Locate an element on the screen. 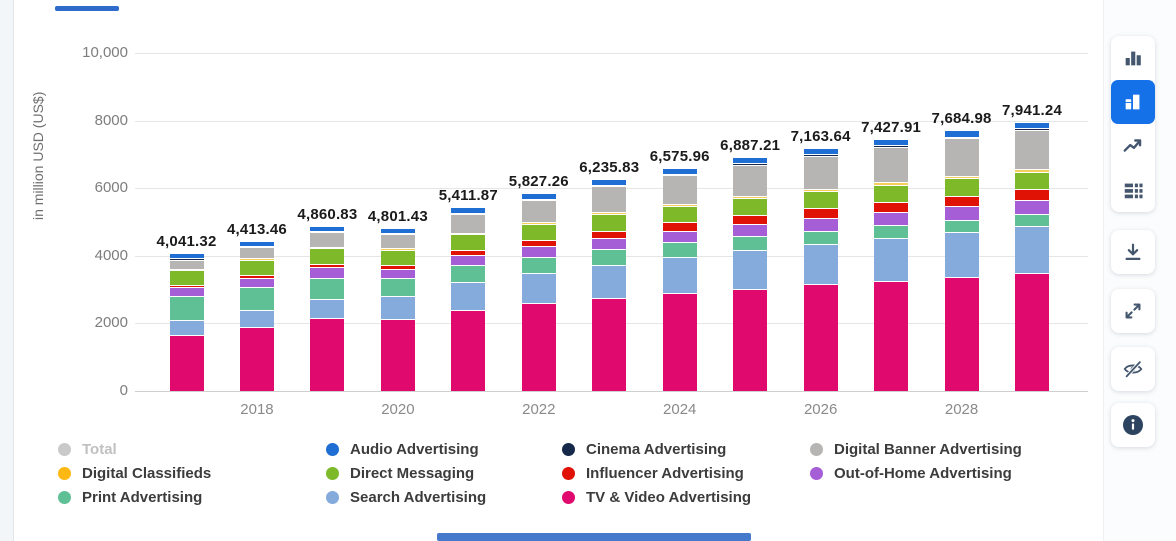 Image resolution: width=1176 pixels, height=541 pixels. toolbar-button-line-chart is located at coordinates (1133, 146).